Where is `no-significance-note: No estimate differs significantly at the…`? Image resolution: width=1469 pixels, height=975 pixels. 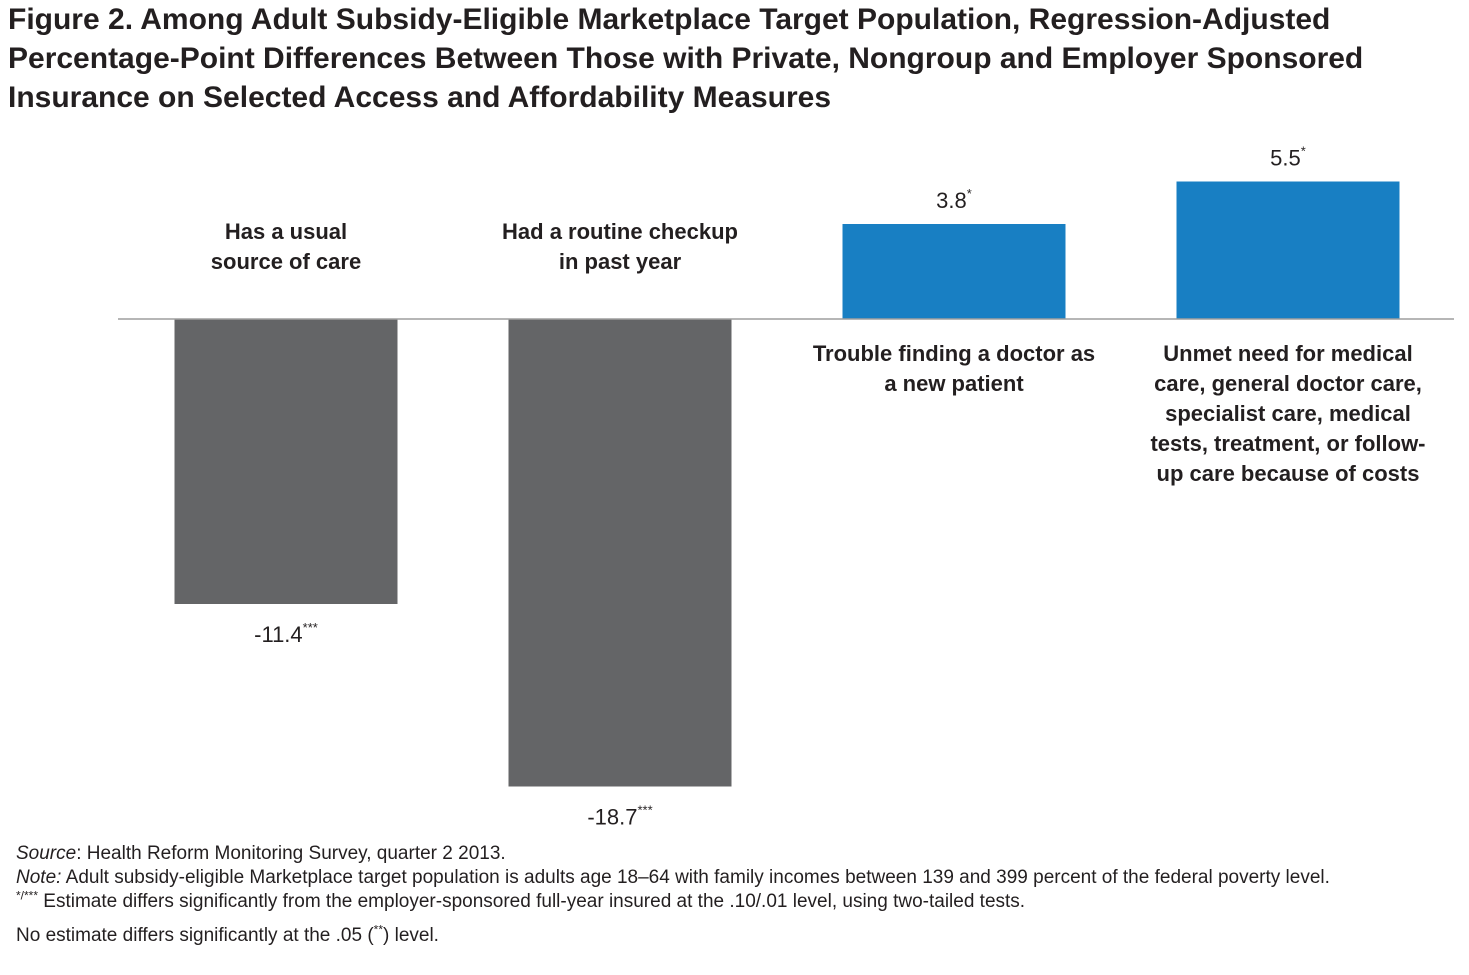 no-significance-note: No estimate differs significantly at the… is located at coordinates (726, 936).